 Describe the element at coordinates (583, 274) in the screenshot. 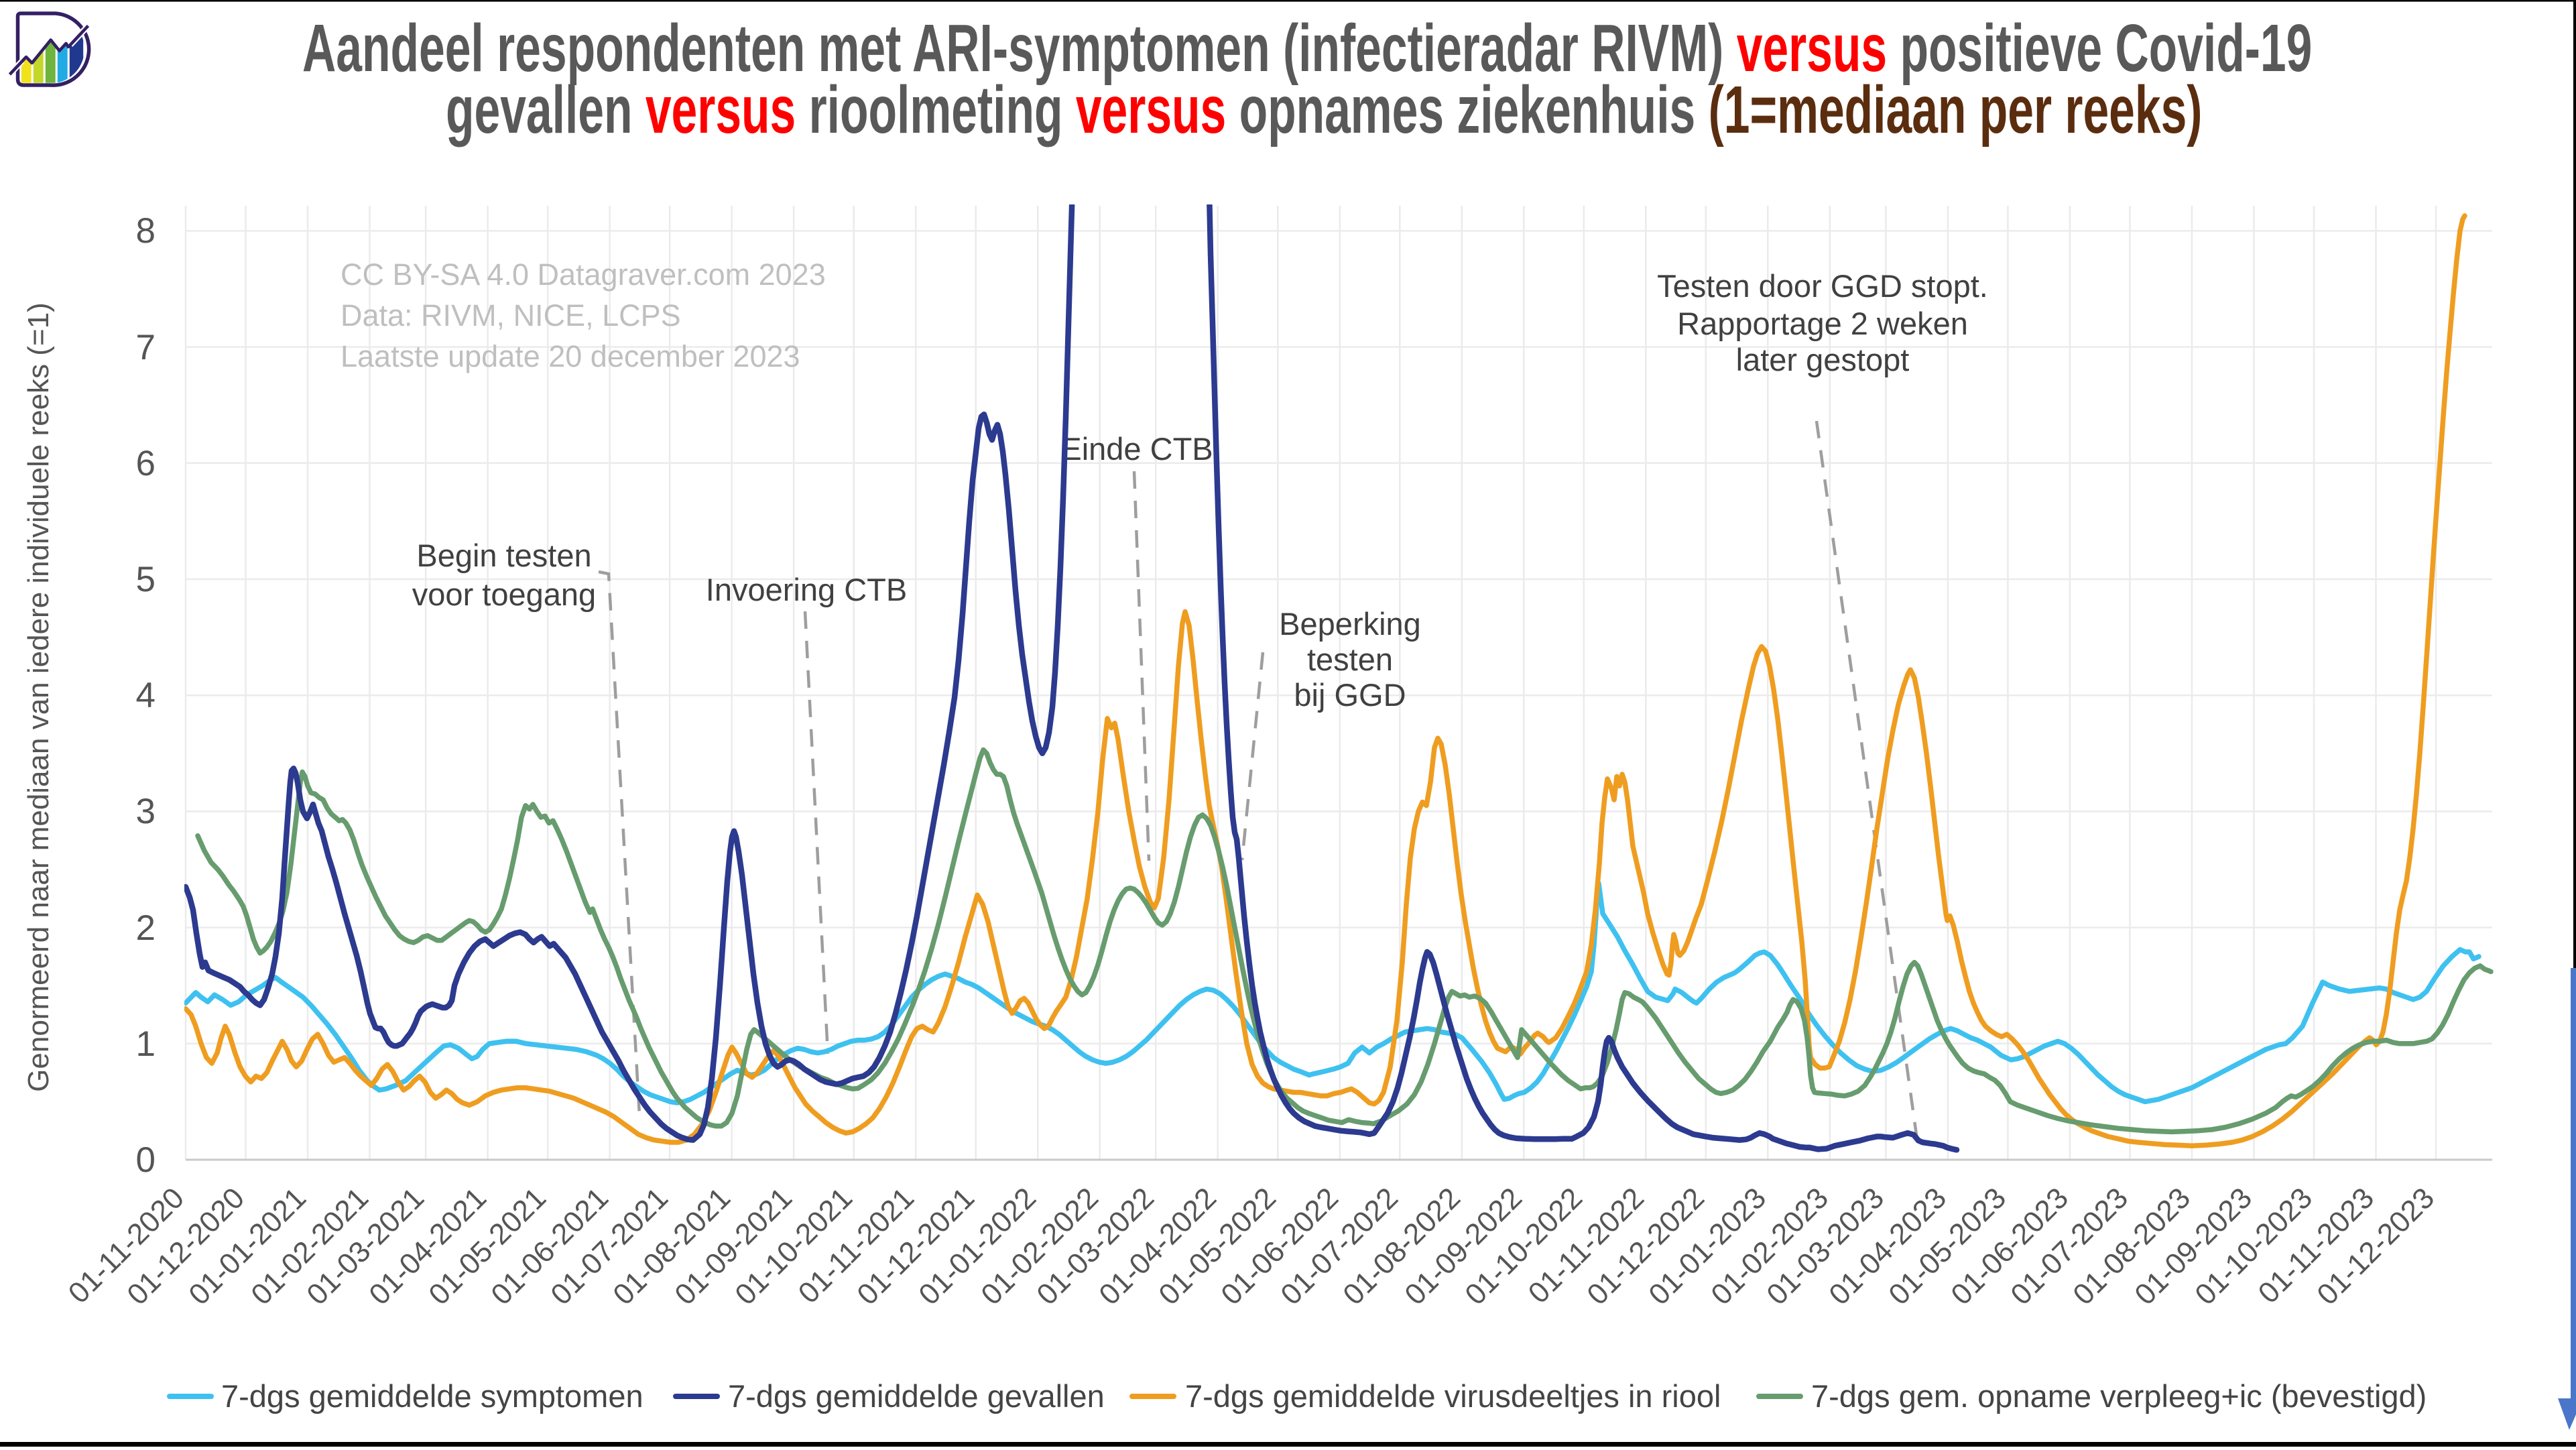

I see `svg-text:CC BY-SA 4.0 Datagraver.com 20: CC BY-SA 4.0 Datagraver.com 2023` at that location.